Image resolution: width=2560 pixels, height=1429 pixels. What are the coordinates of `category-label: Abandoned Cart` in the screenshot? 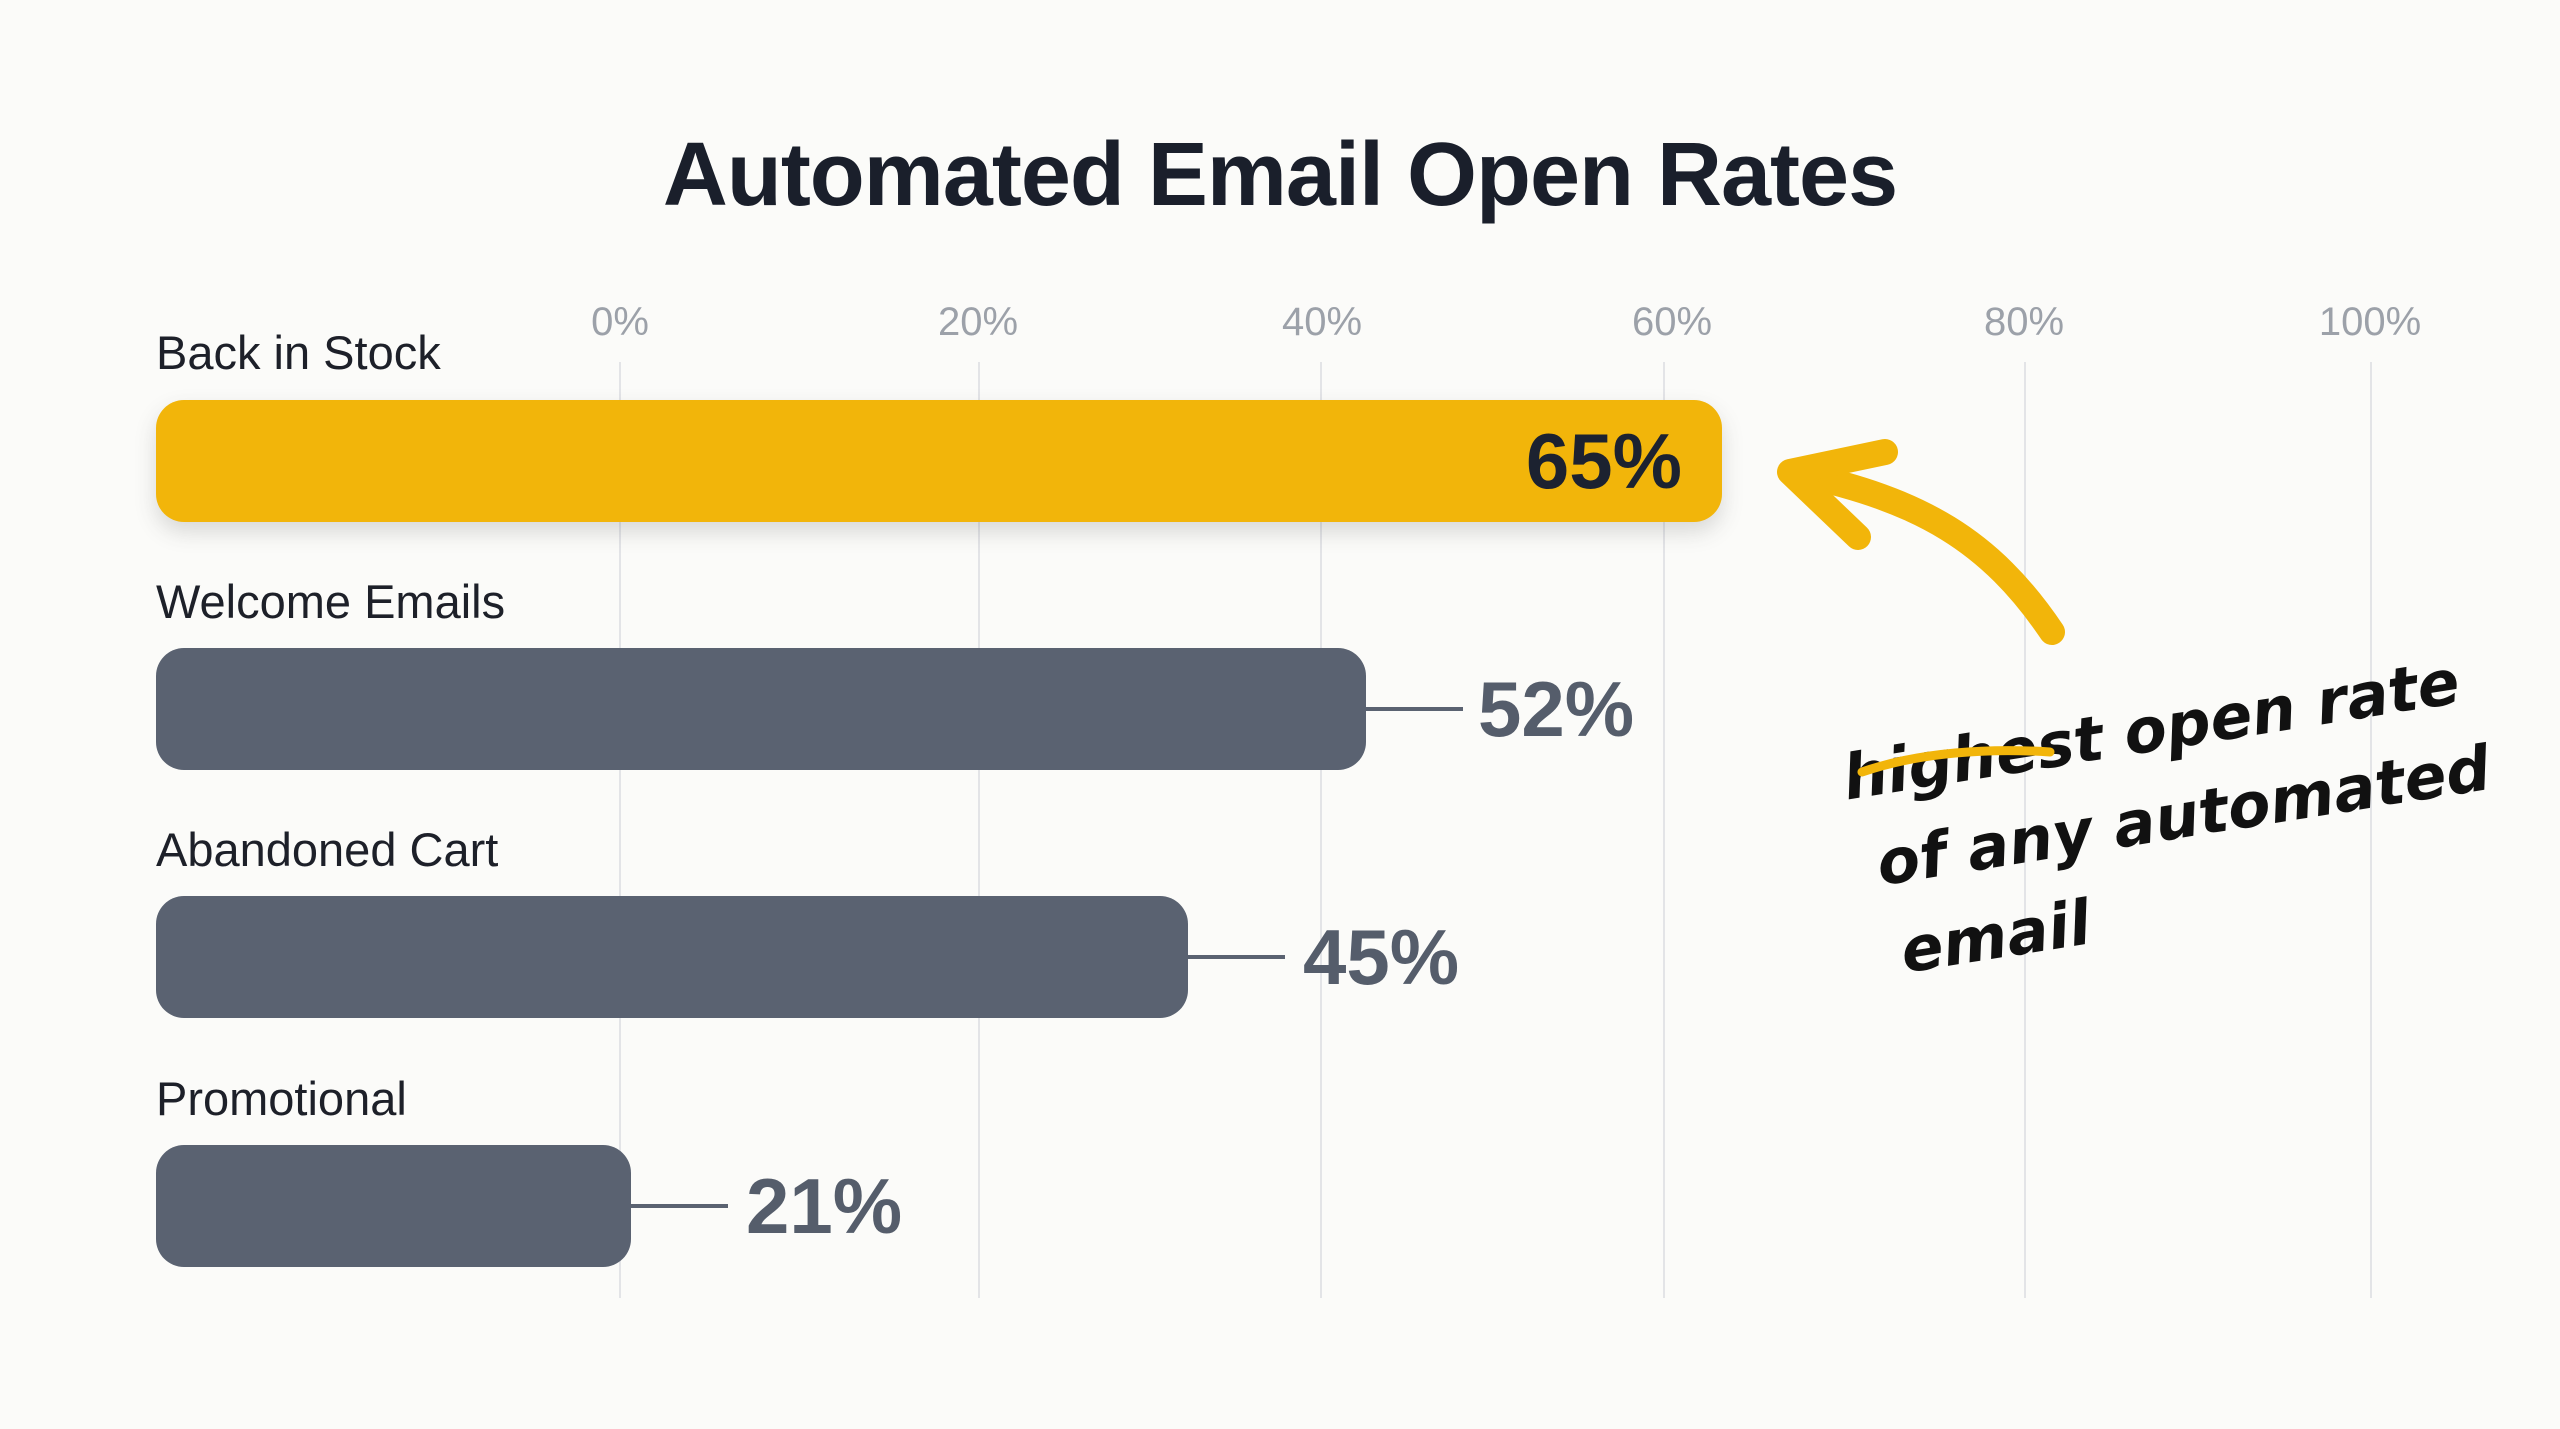 It's located at (327, 849).